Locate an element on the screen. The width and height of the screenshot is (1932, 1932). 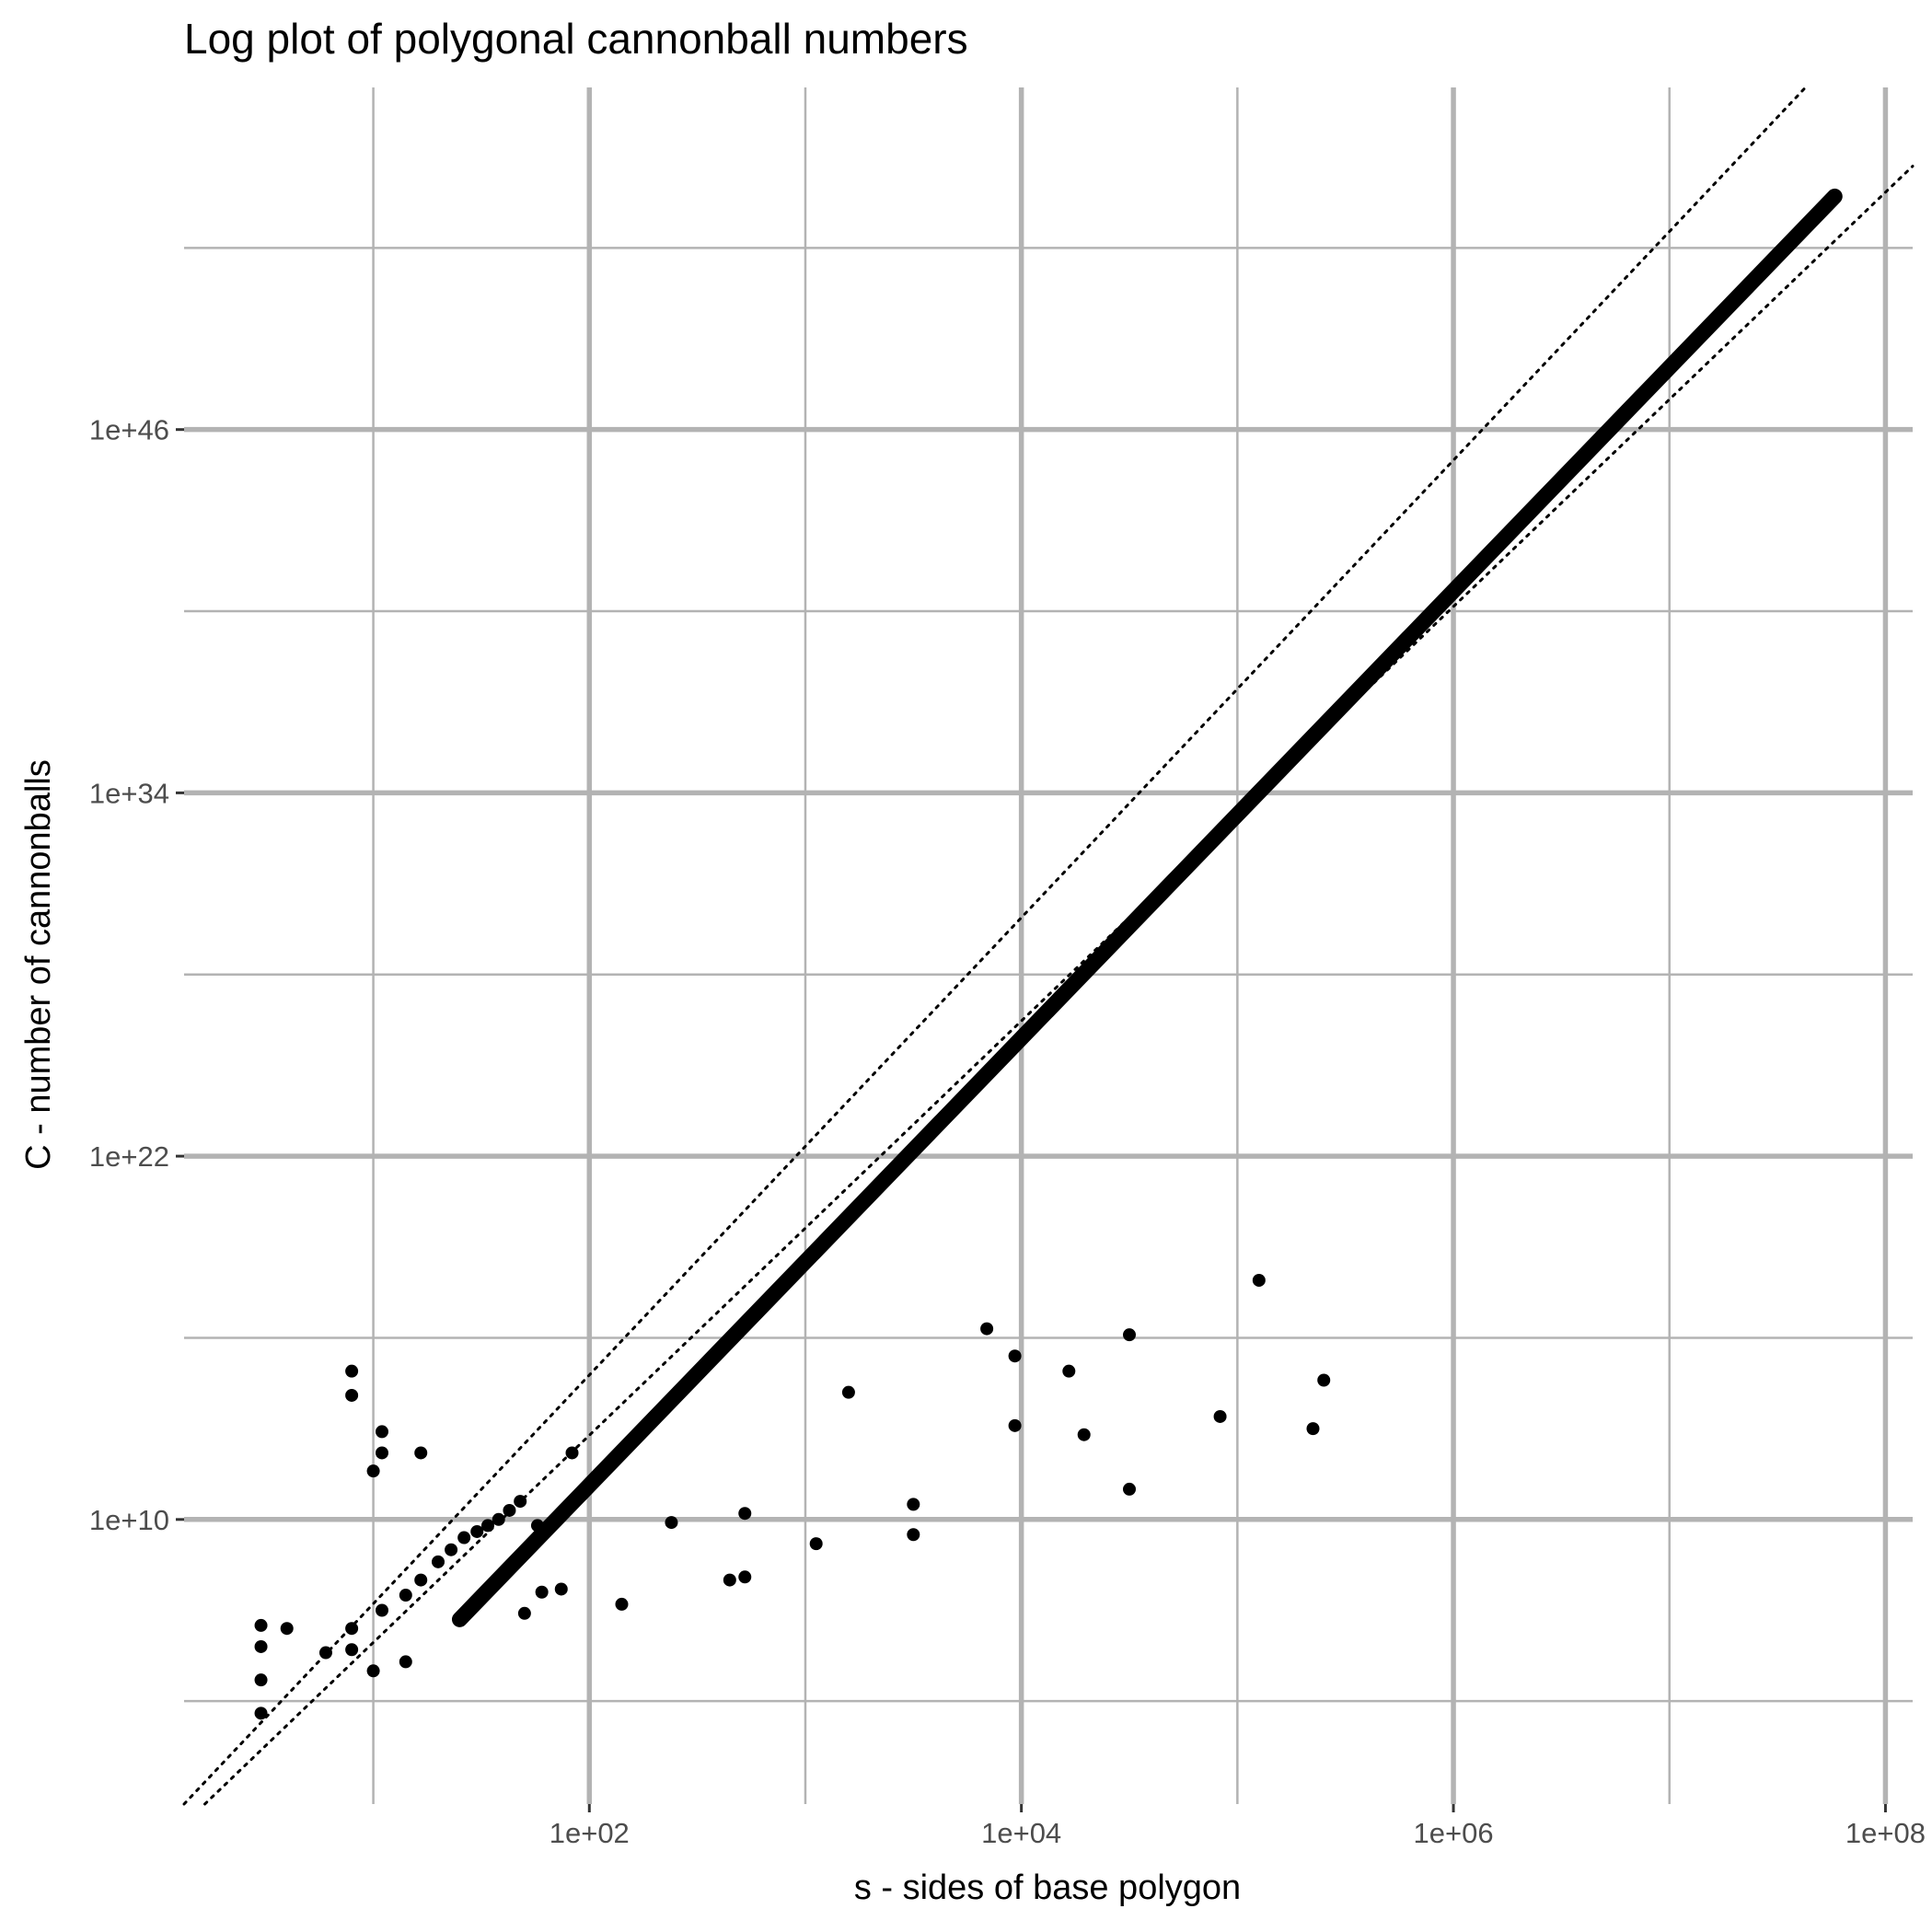
x-axis-title: s - sides of base polygon is located at coordinates (1048, 1887).